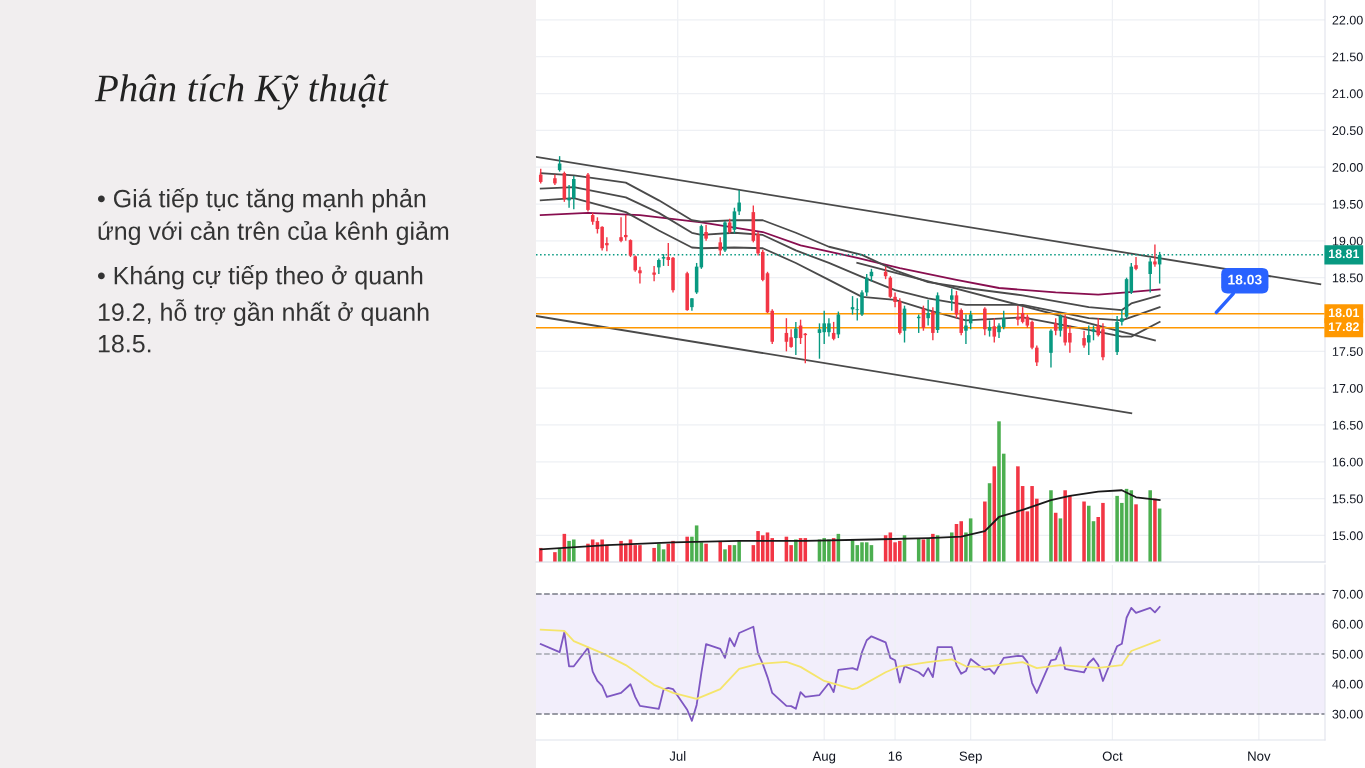  Describe the element at coordinates (1344, 313) in the screenshot. I see `ref-line-label: 18.01` at that location.